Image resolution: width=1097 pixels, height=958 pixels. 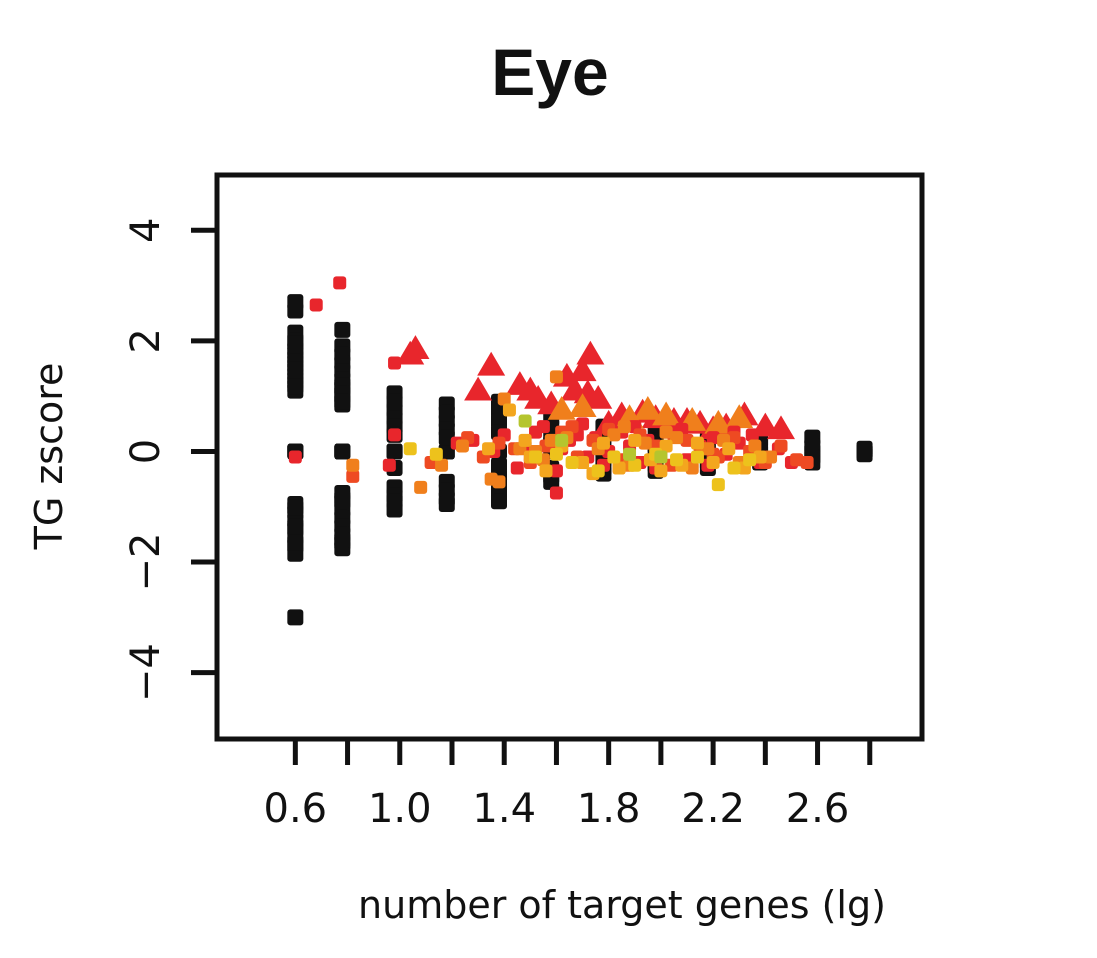 I want to click on x-axis-title: number of target genes (lg), so click(x=622, y=905).